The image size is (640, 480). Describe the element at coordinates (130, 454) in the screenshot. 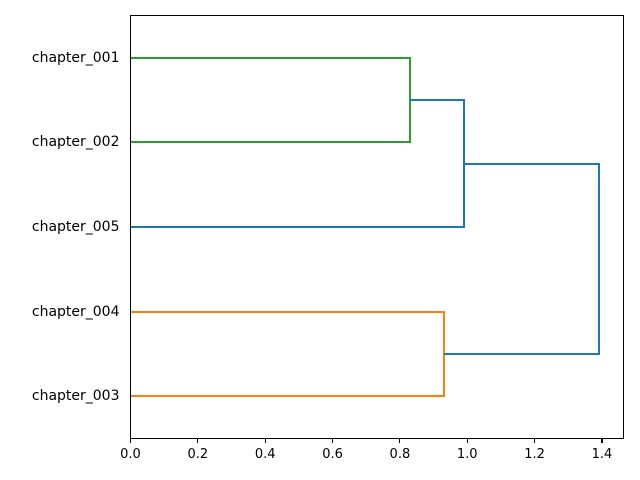

I see `x-tick-label: 0.0` at that location.